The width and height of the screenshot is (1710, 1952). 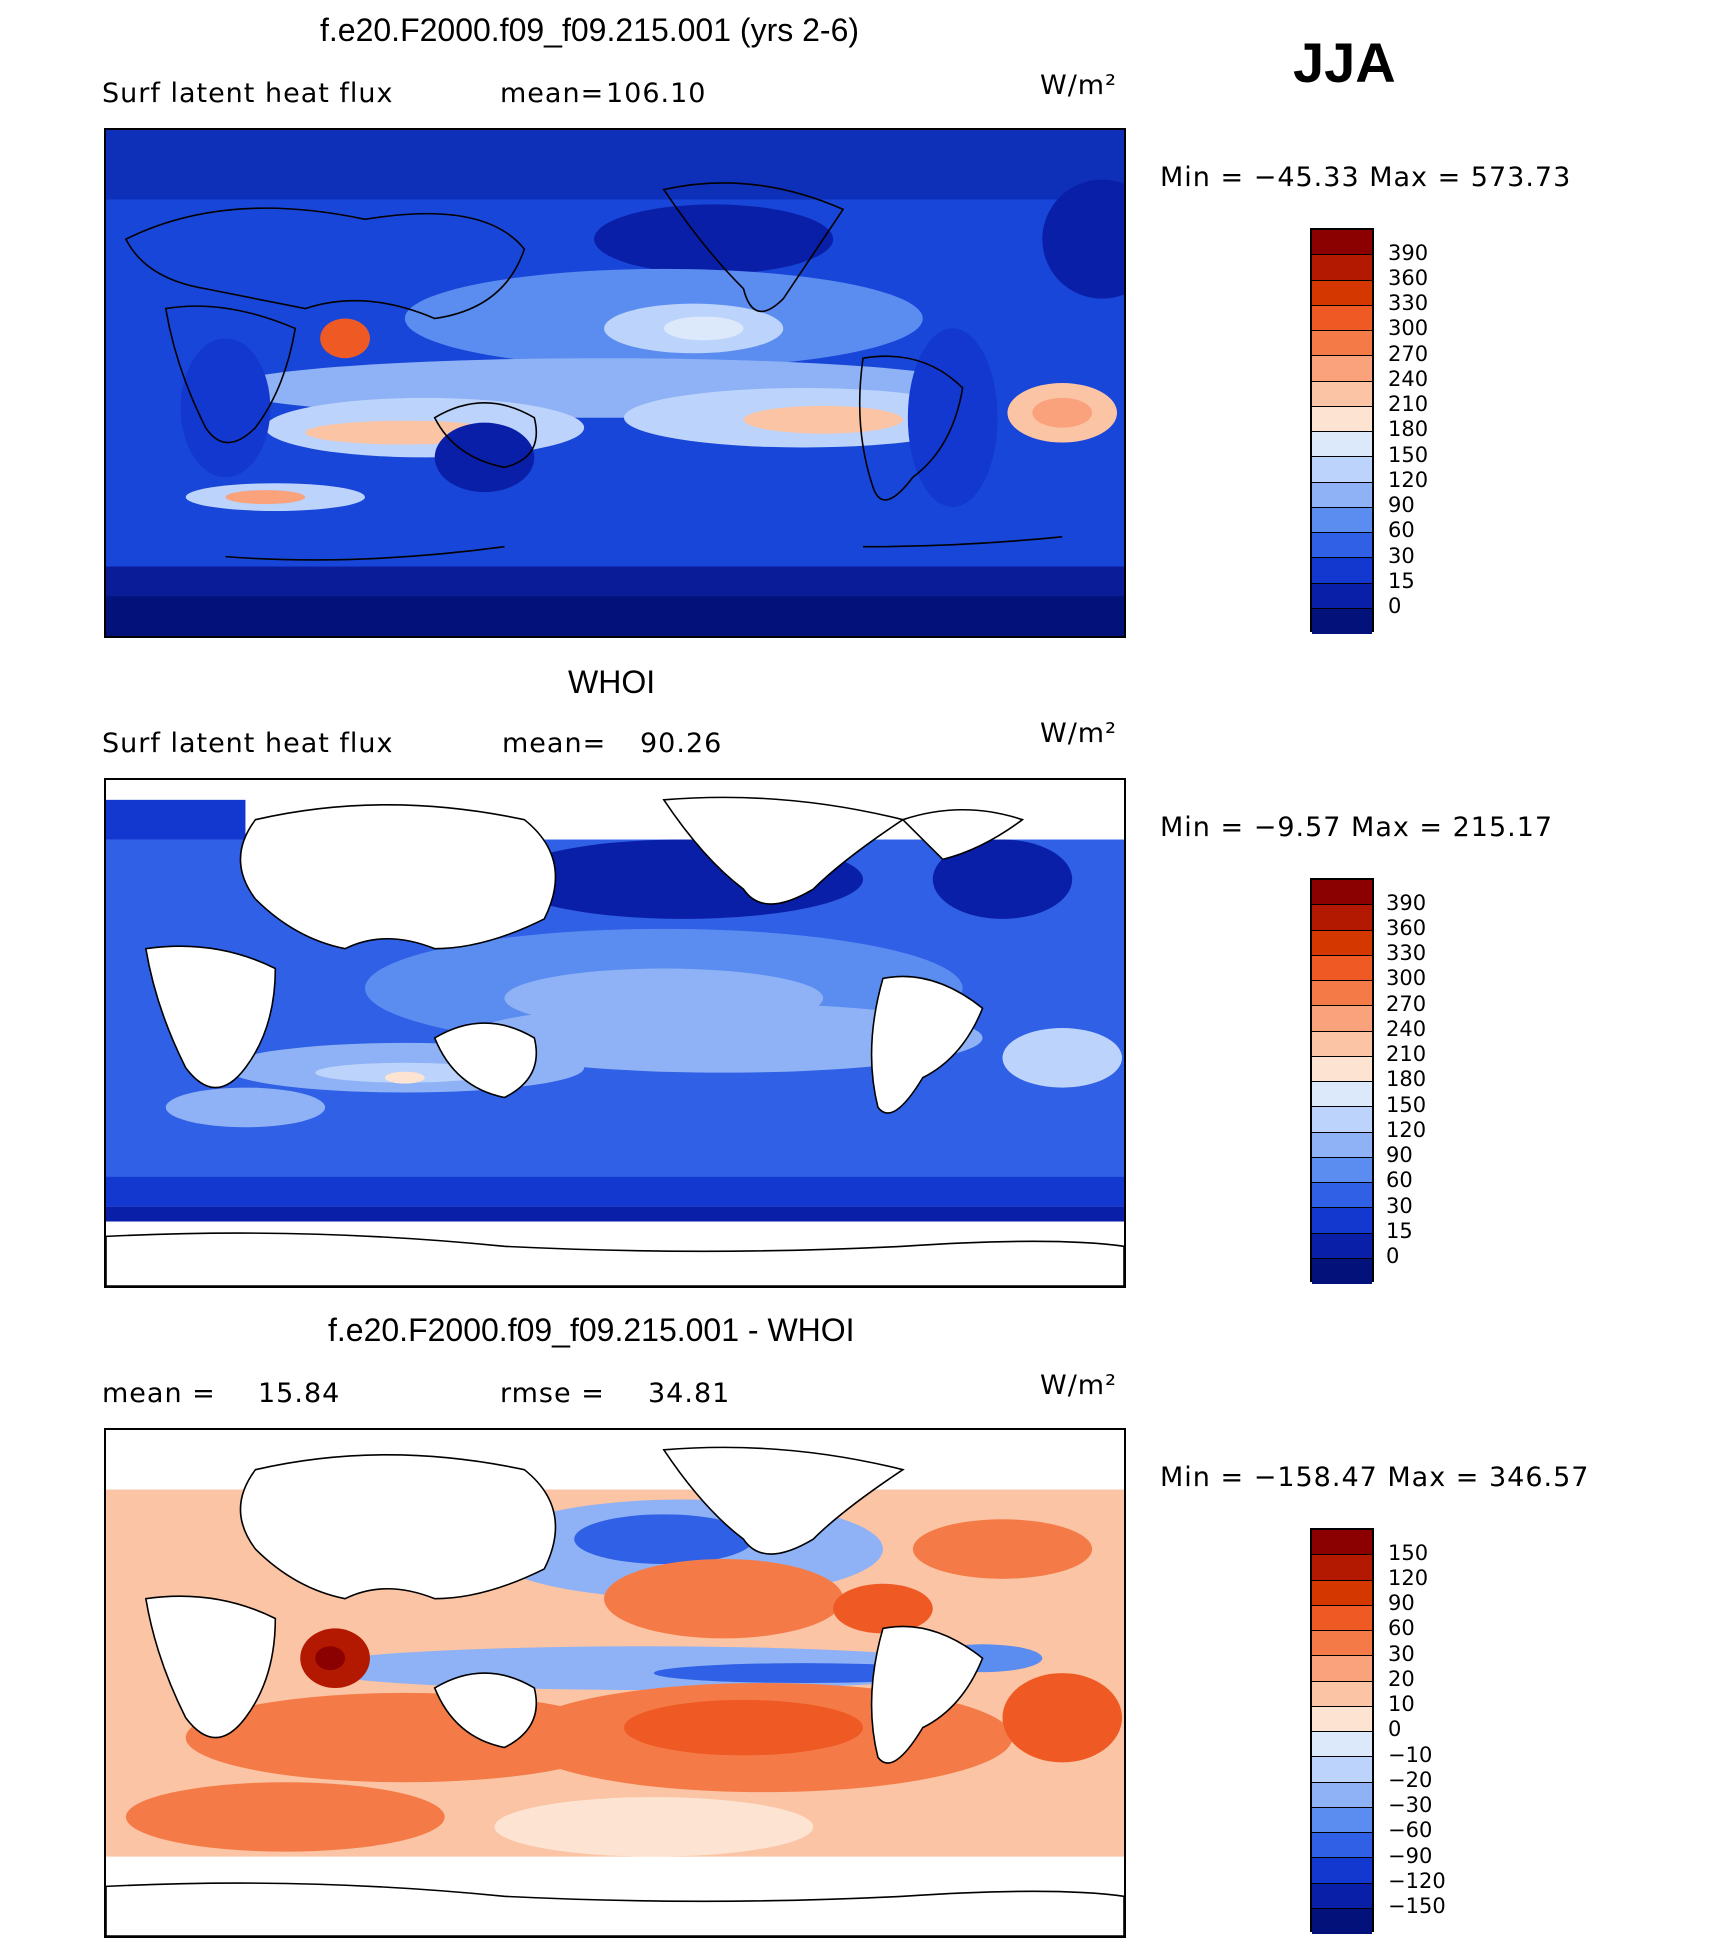 I want to click on season-label: JJA, so click(x=1344, y=62).